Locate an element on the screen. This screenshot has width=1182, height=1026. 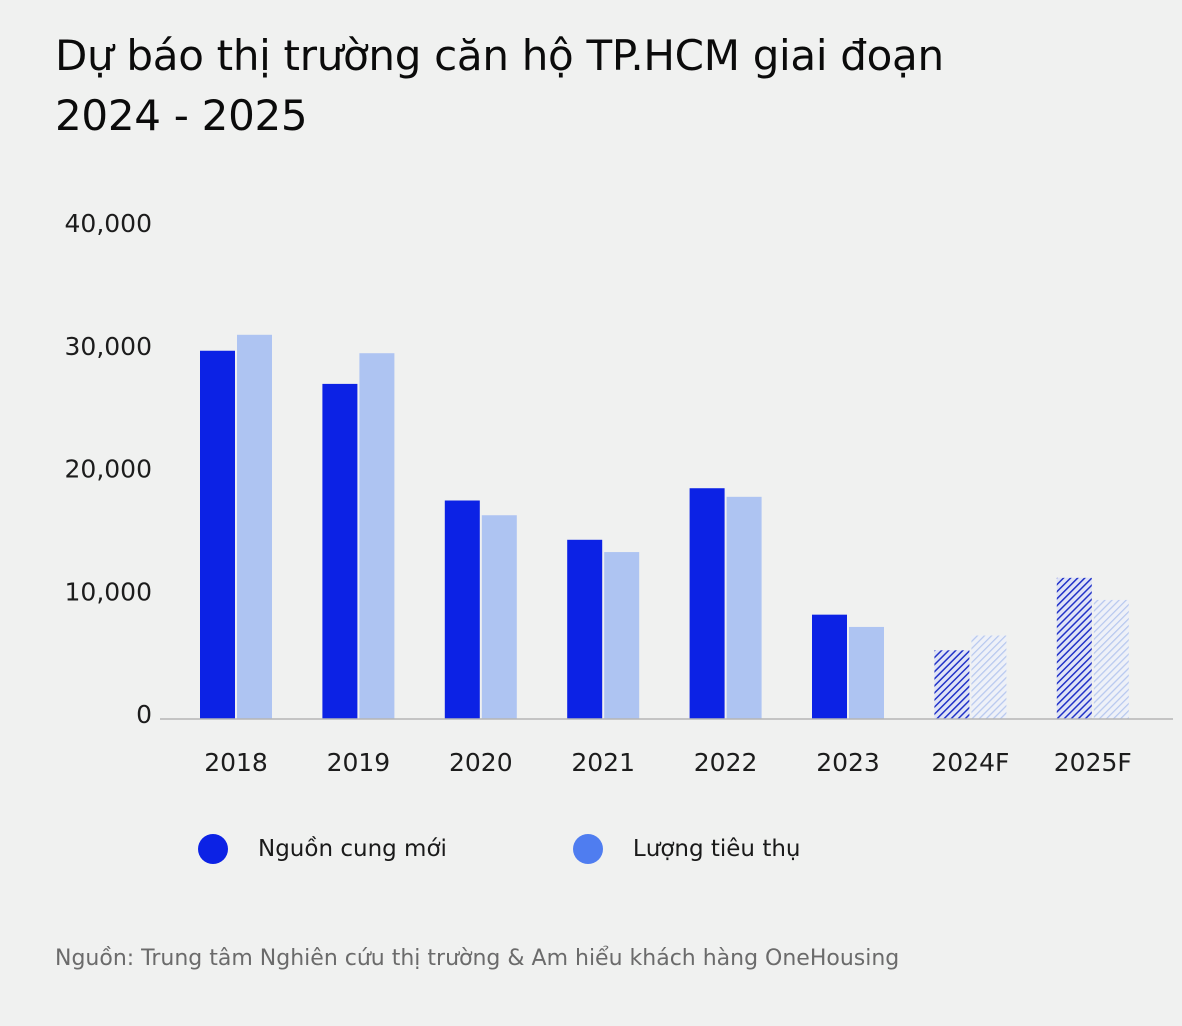
bar-absorption-2022 is located at coordinates (744, 607).